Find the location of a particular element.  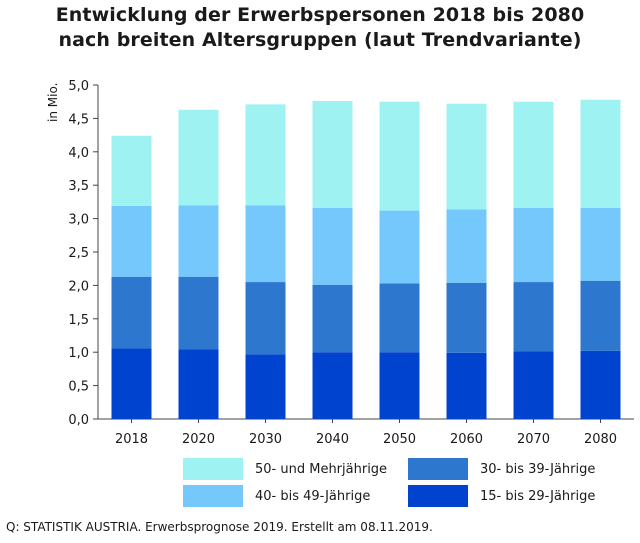

y-tick-label: 1,0 is located at coordinates (78, 353).